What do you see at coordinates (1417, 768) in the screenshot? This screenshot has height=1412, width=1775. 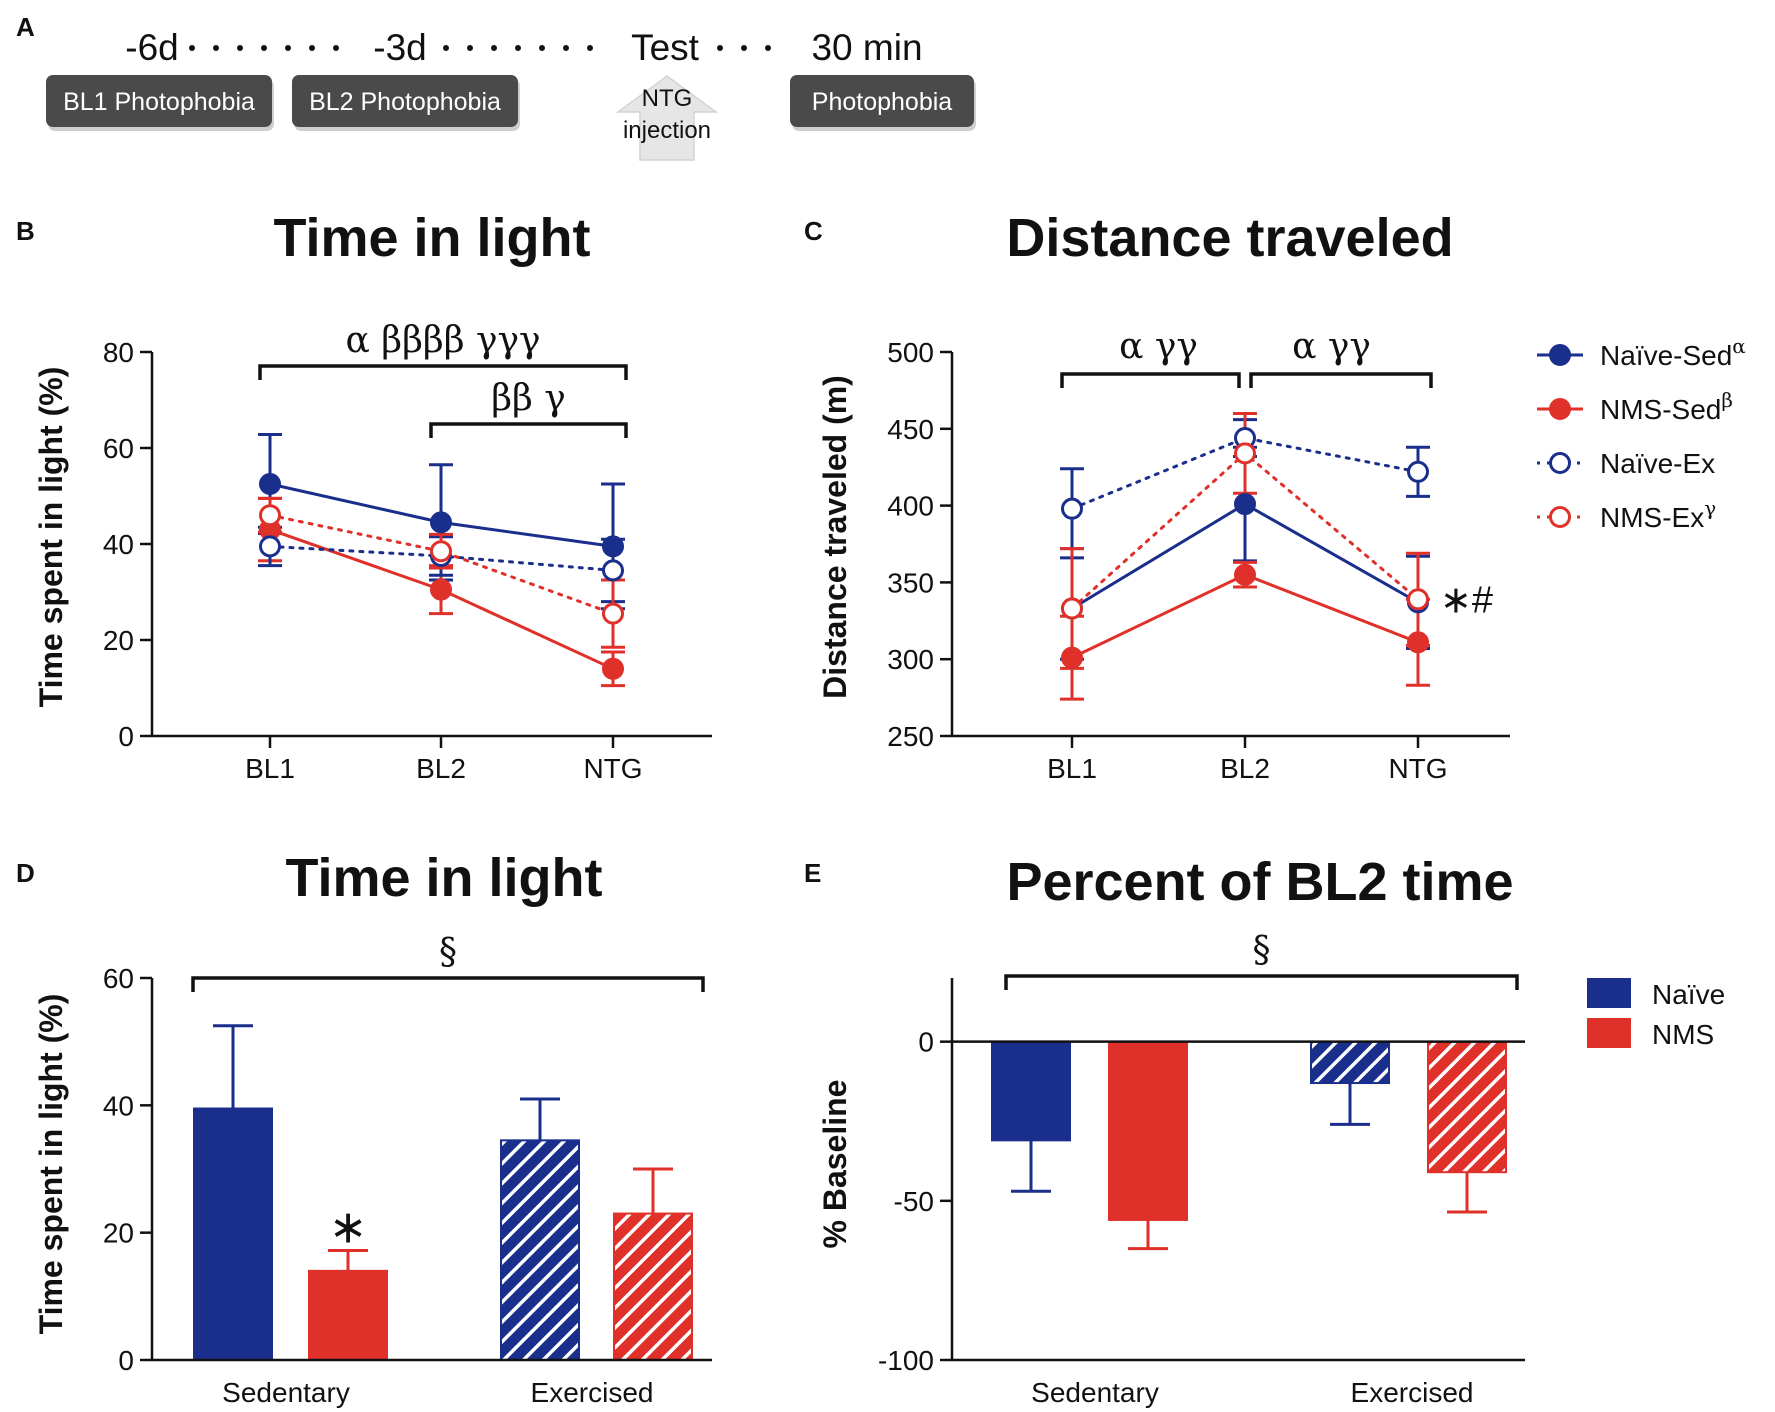 I see `panel-C-x-tick-label: NTG` at bounding box center [1417, 768].